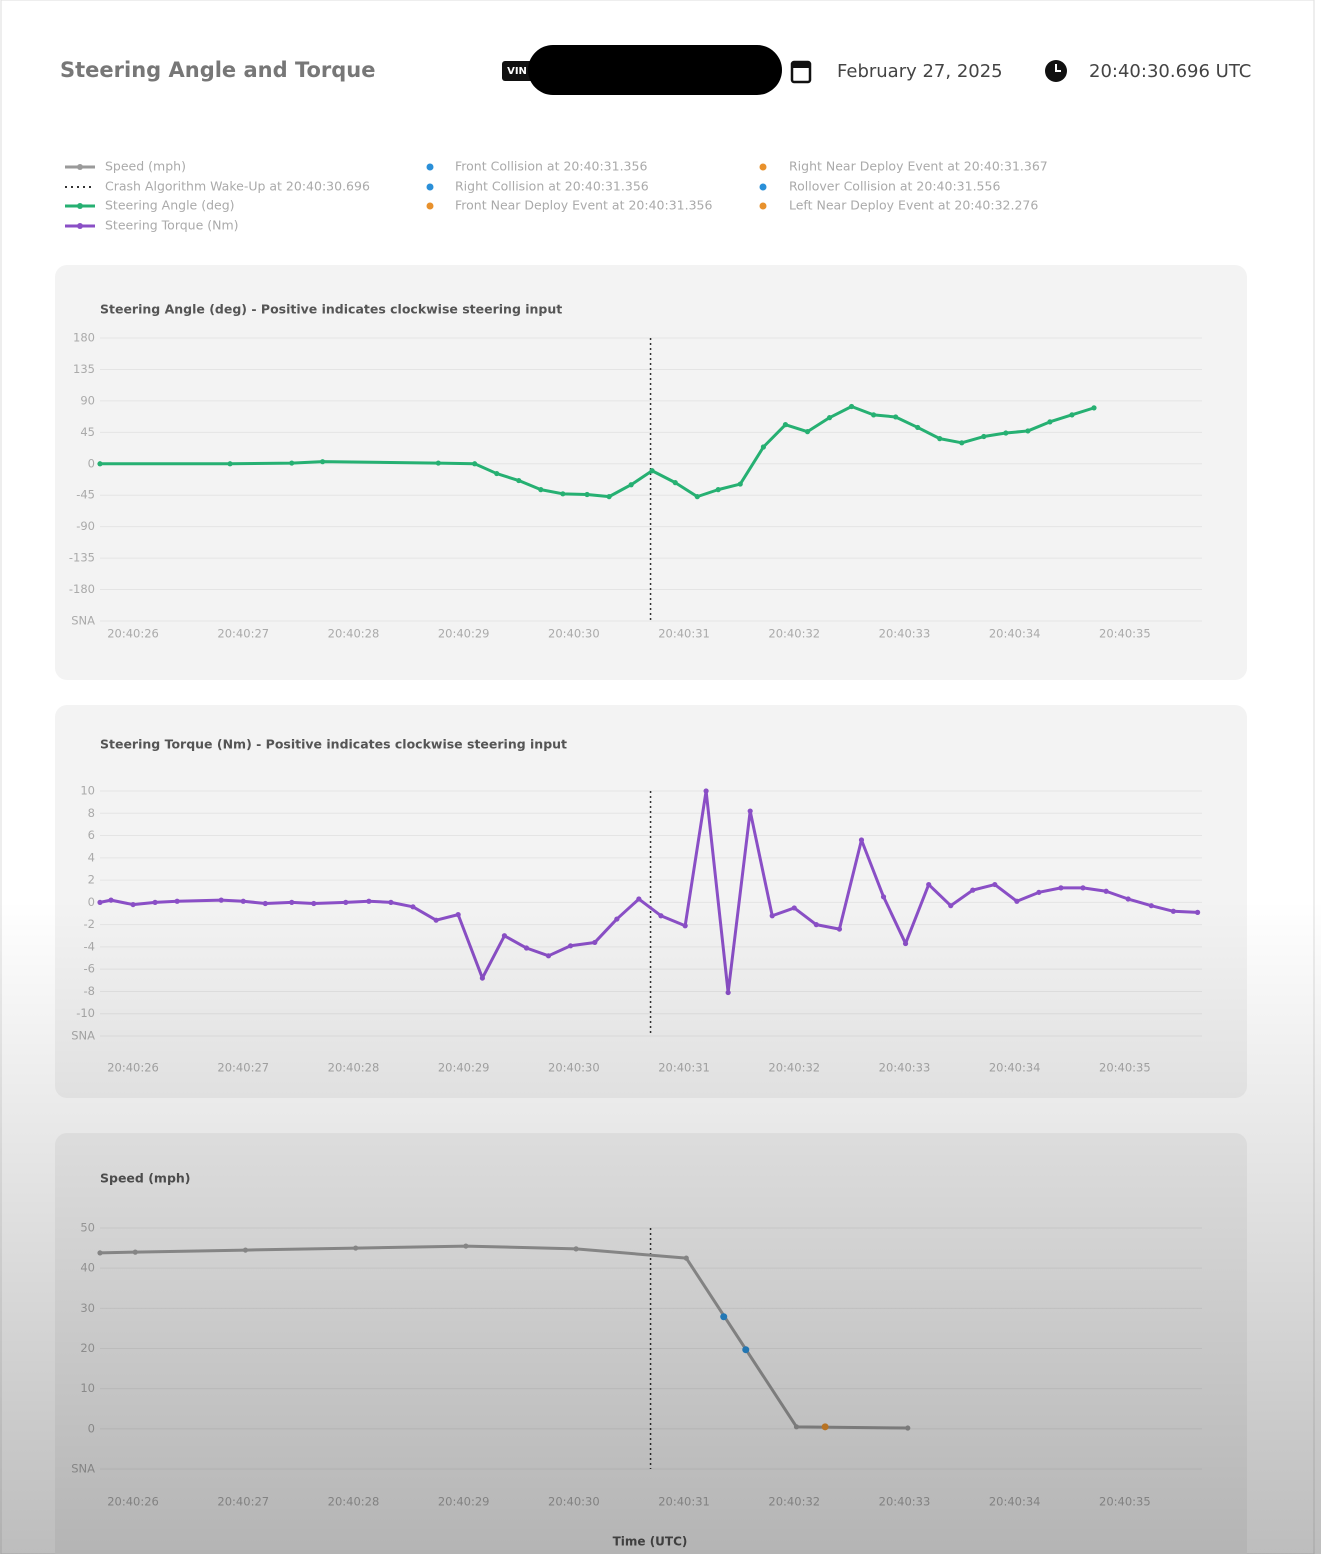 The height and width of the screenshot is (1554, 1321). I want to click on y-tick-label: -2, so click(89, 924).